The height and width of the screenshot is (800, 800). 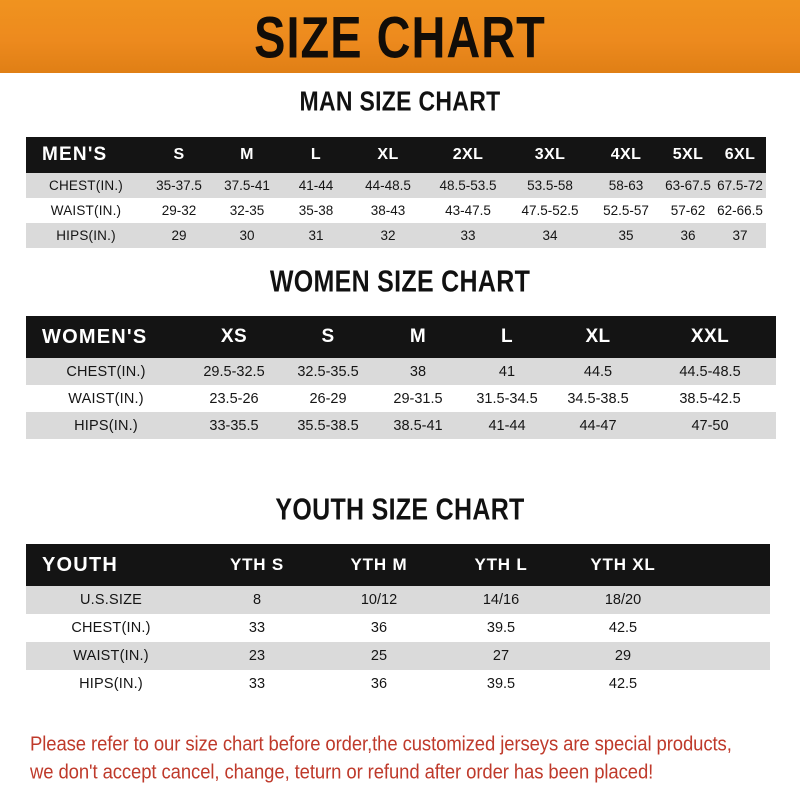 What do you see at coordinates (247, 185) in the screenshot?
I see `table-cell: 37.5-41` at bounding box center [247, 185].